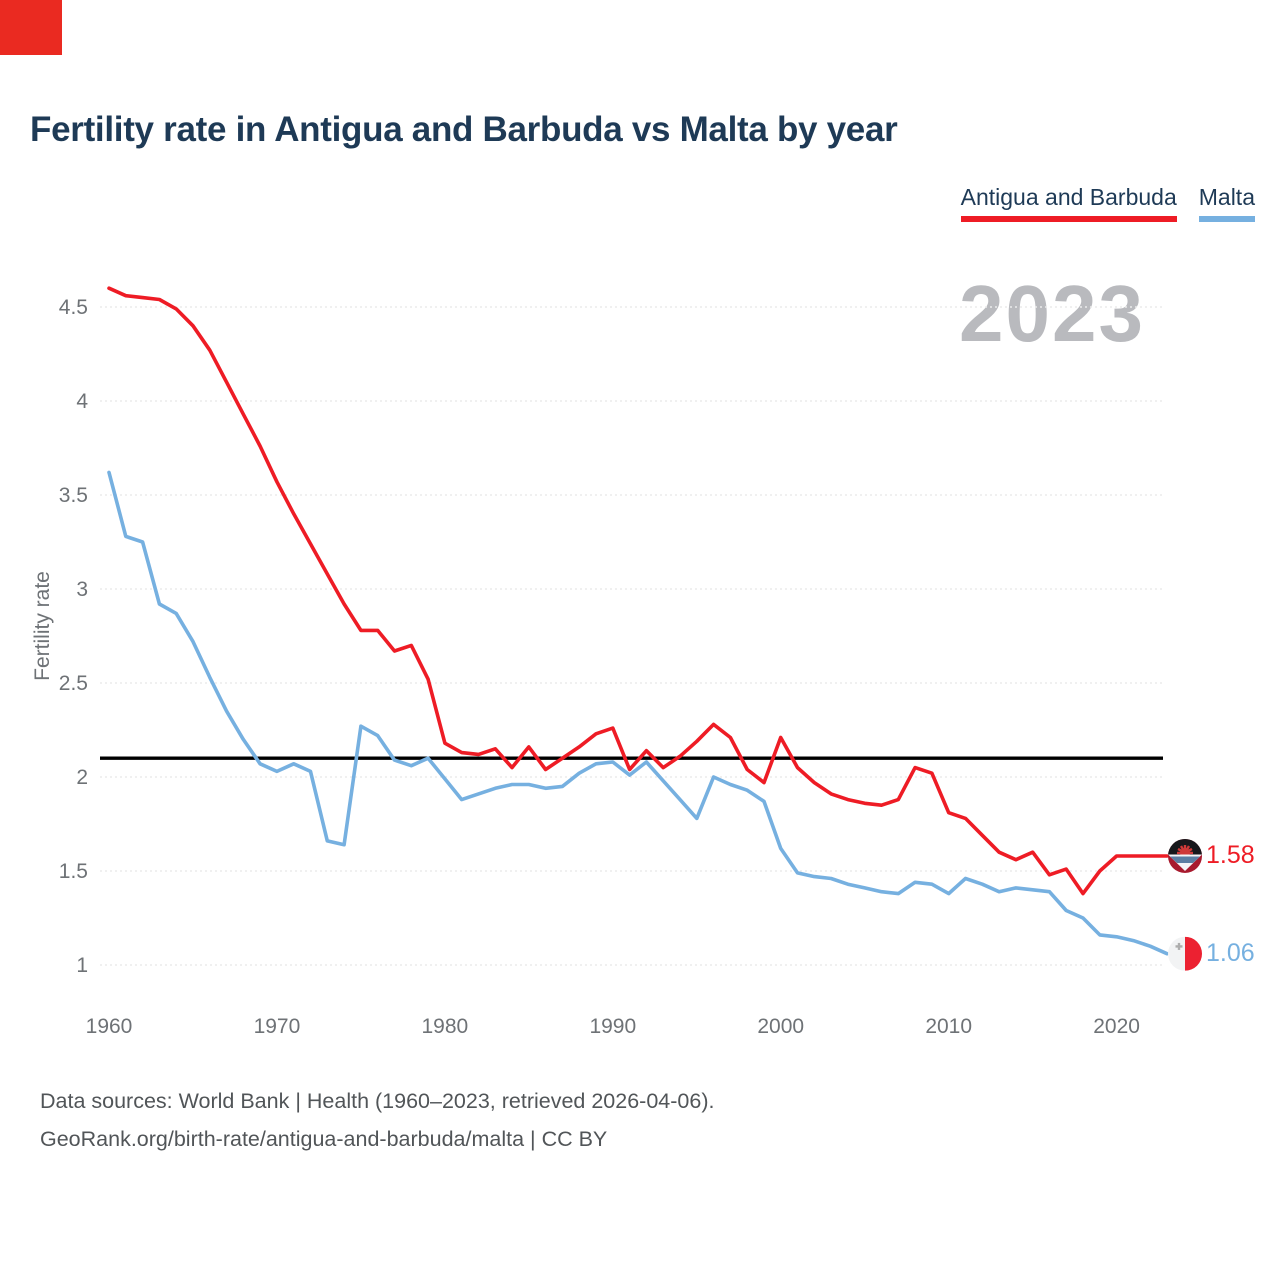 This screenshot has width=1280, height=1280. What do you see at coordinates (1226, 203) in the screenshot?
I see `legend-item-malta: Malta` at bounding box center [1226, 203].